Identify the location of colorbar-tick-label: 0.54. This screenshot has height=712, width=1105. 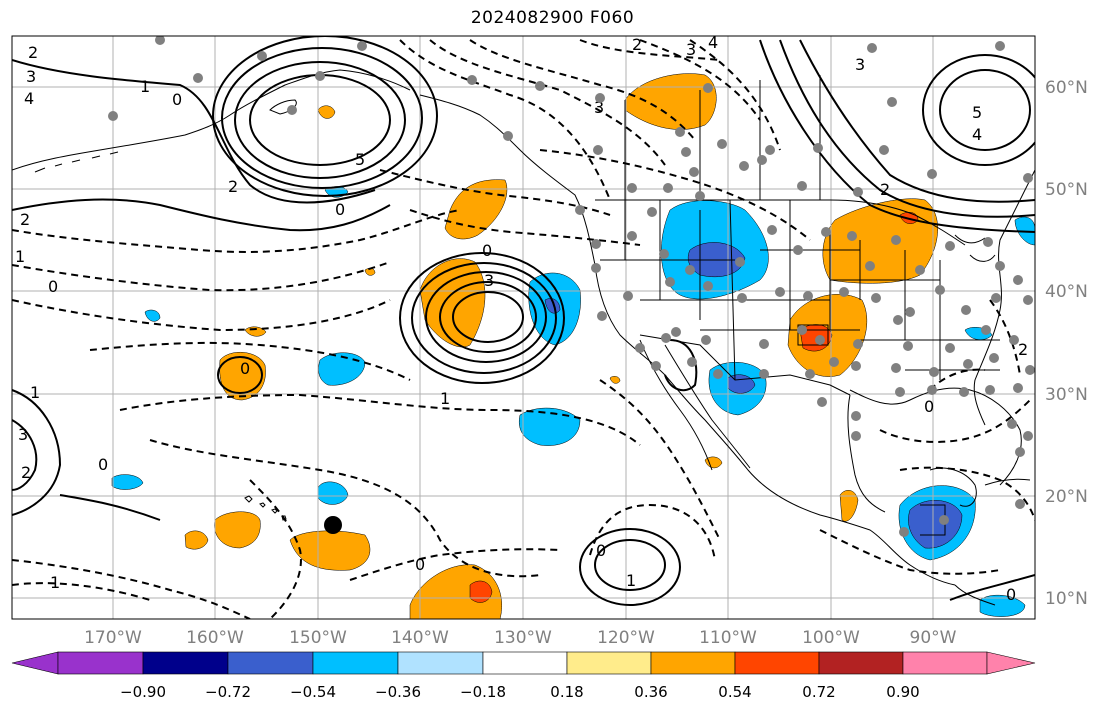
(734, 692).